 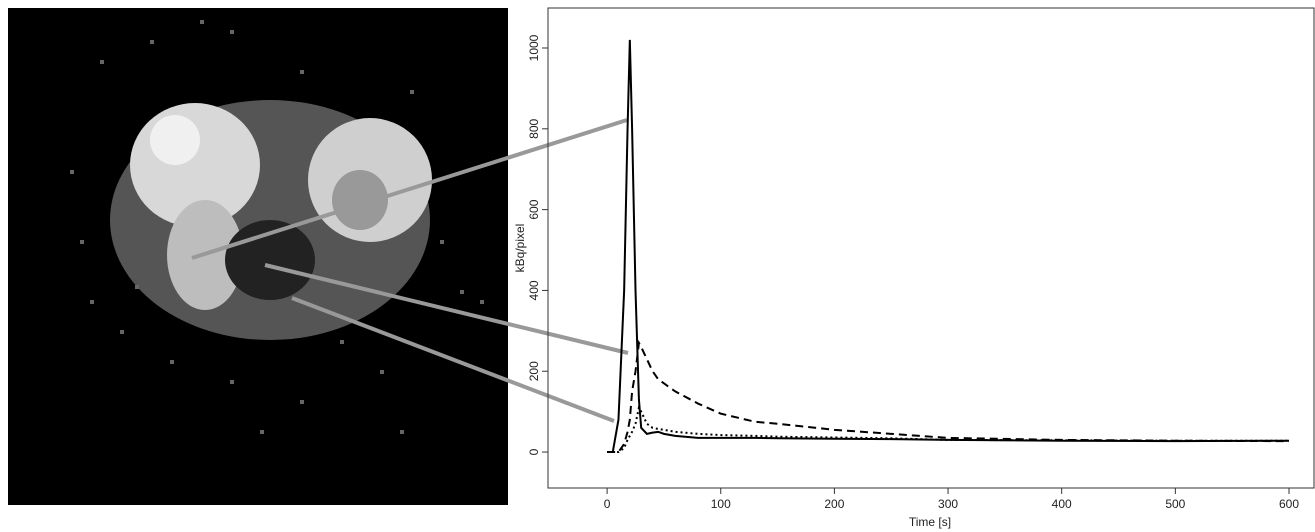 I want to click on y-tick-label: 600, so click(x=534, y=209).